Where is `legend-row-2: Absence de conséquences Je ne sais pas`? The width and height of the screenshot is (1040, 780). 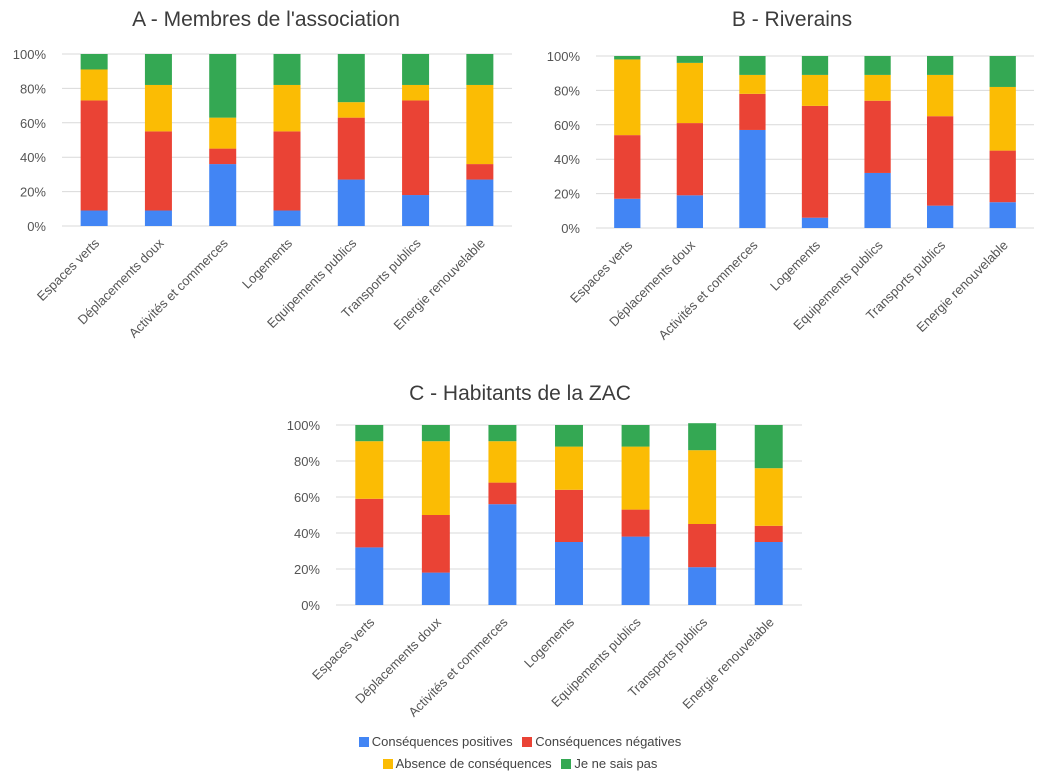
legend-row-2: Absence de conséquences Je ne sais pas is located at coordinates (520, 763).